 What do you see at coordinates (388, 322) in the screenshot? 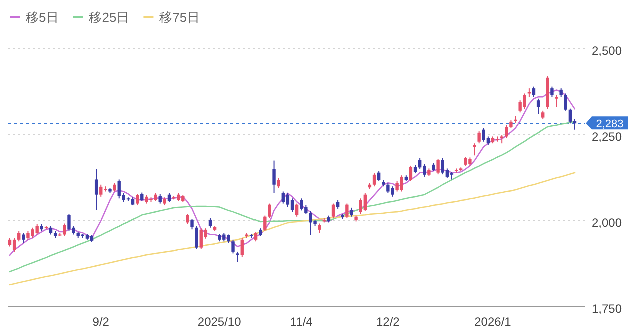
I see `x-tick-label: 12/2` at bounding box center [388, 322].